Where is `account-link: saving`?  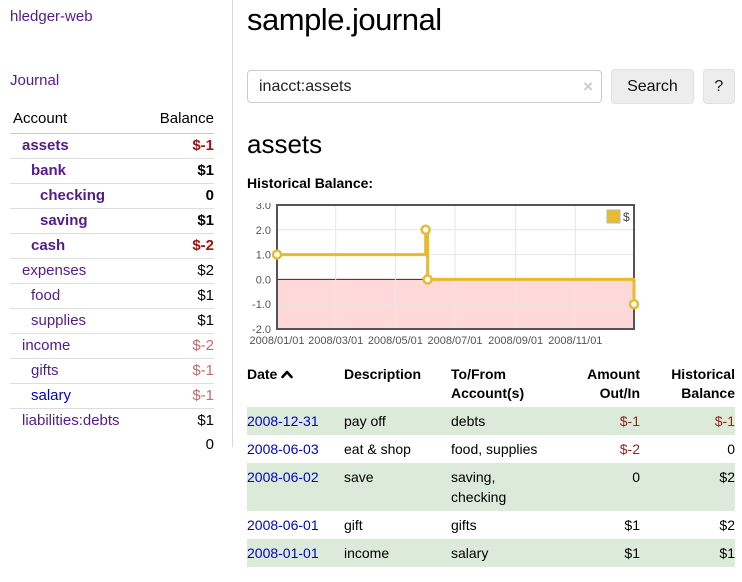
account-link: saving is located at coordinates (64, 220).